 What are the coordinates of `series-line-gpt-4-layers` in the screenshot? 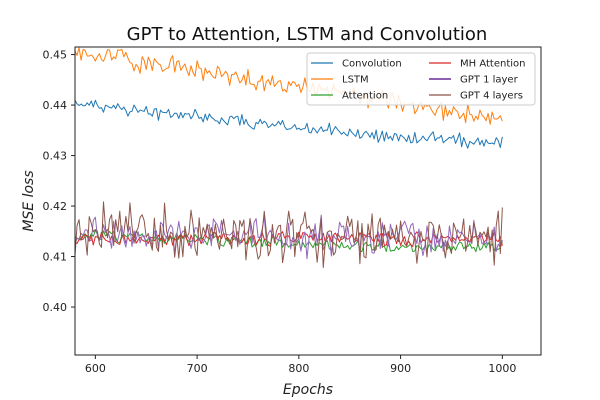 It's located at (289, 234).